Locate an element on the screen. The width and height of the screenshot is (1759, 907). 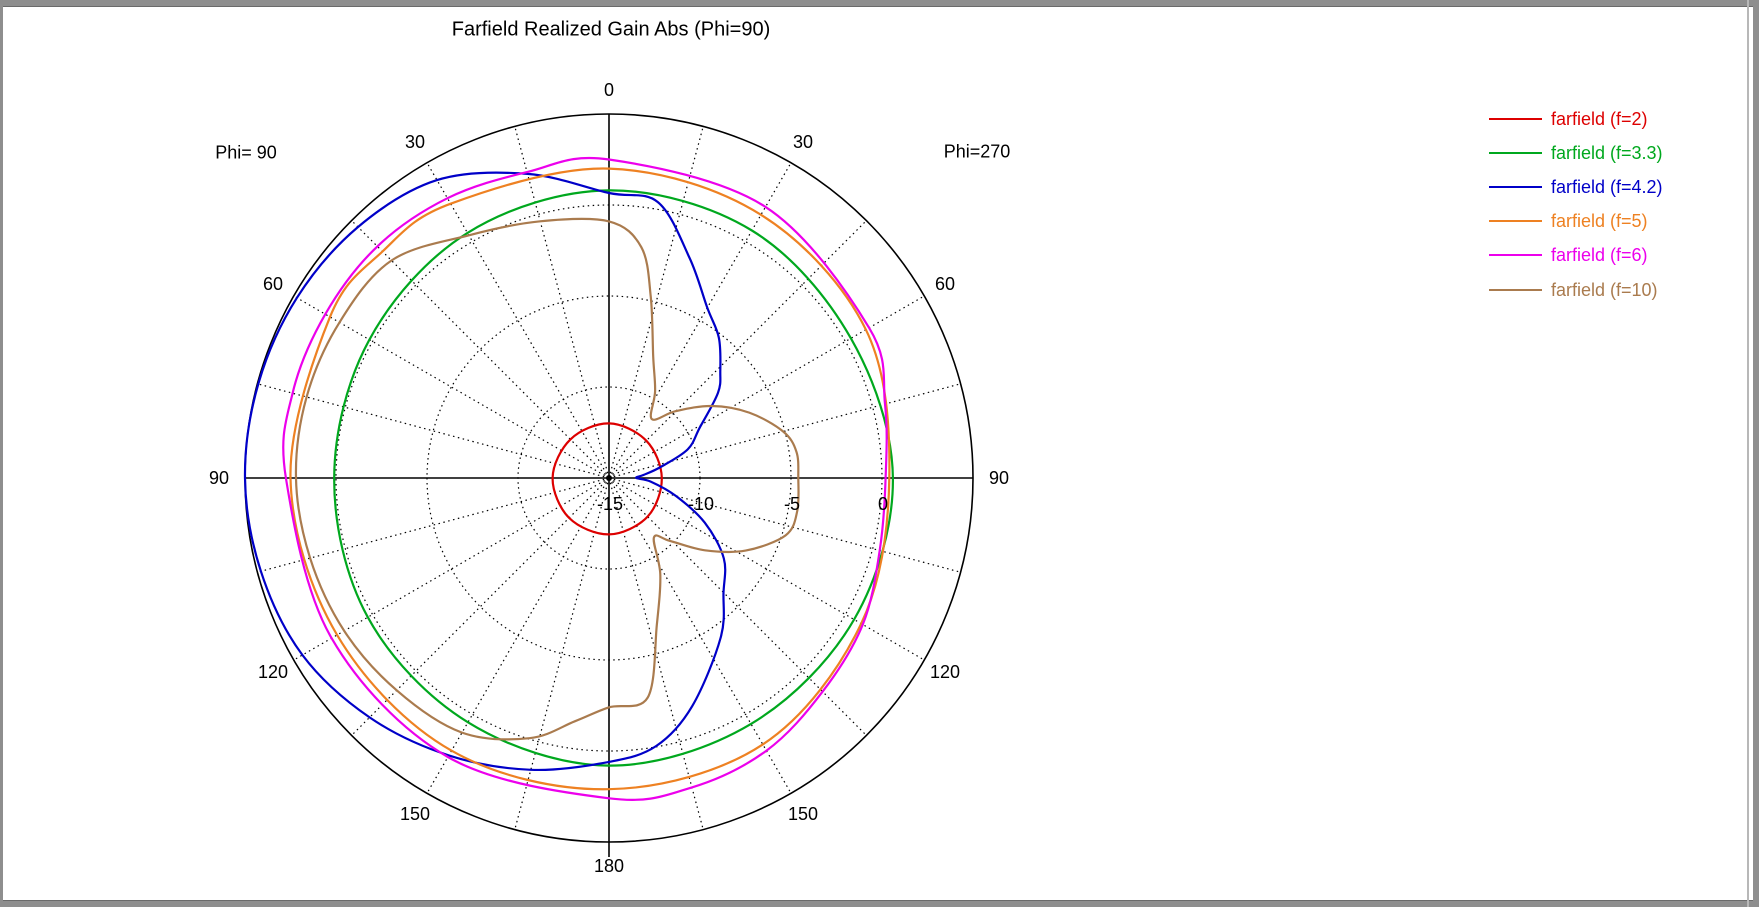
legend-label: farfield (f=6) is located at coordinates (1599, 255).